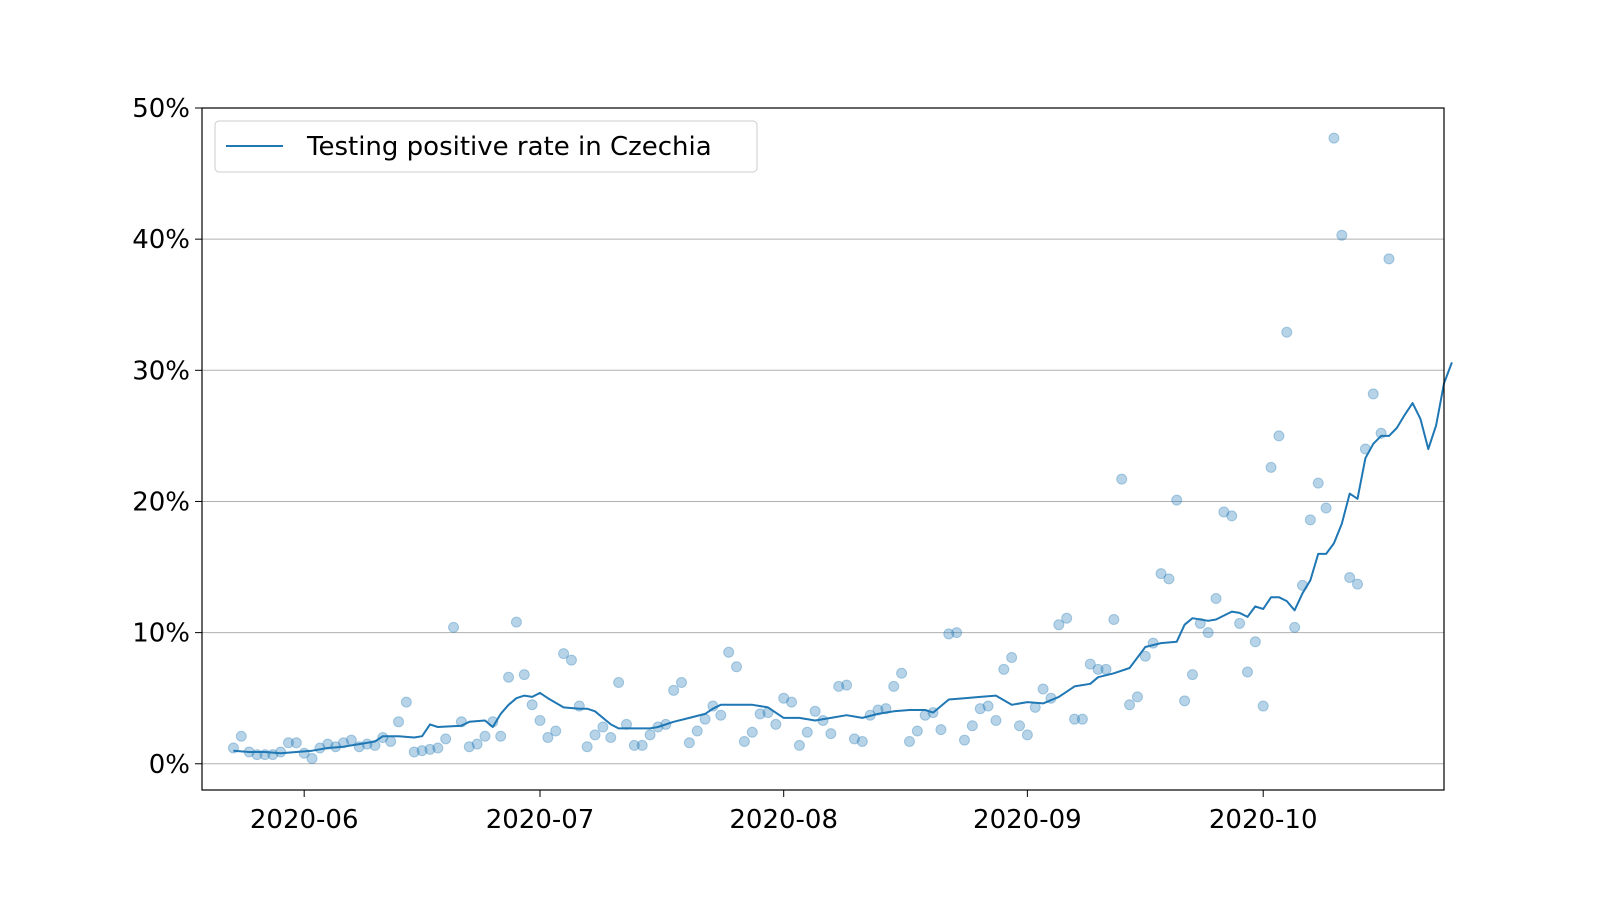 This screenshot has height=900, width=1600. I want to click on x-tick-label: 2020-08, so click(783, 820).